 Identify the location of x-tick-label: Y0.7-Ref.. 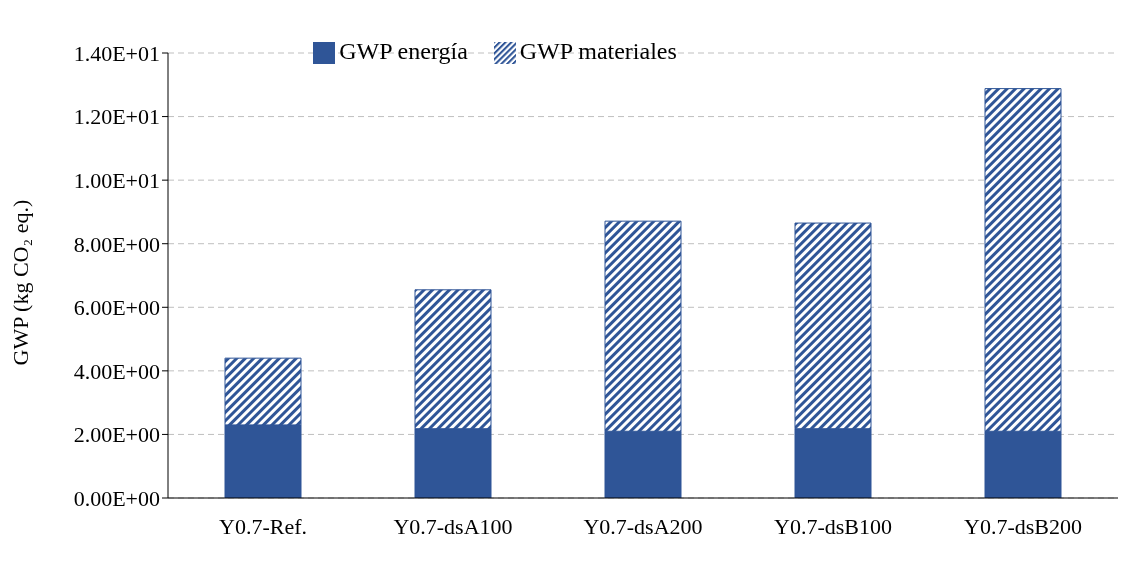
(263, 526).